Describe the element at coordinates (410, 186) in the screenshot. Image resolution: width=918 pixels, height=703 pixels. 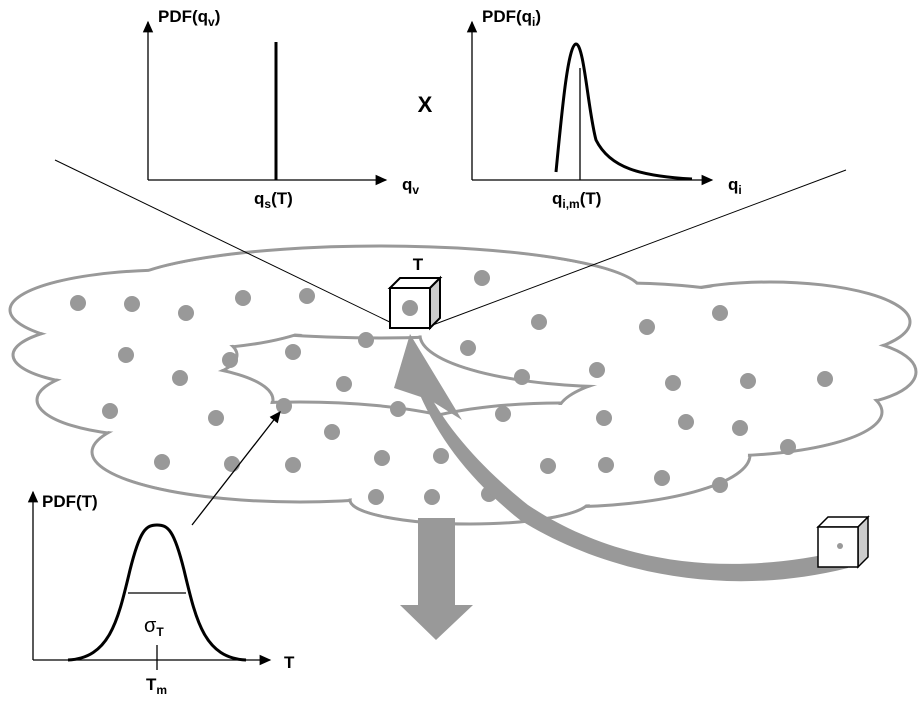
I see `x-axis-label: qv` at that location.